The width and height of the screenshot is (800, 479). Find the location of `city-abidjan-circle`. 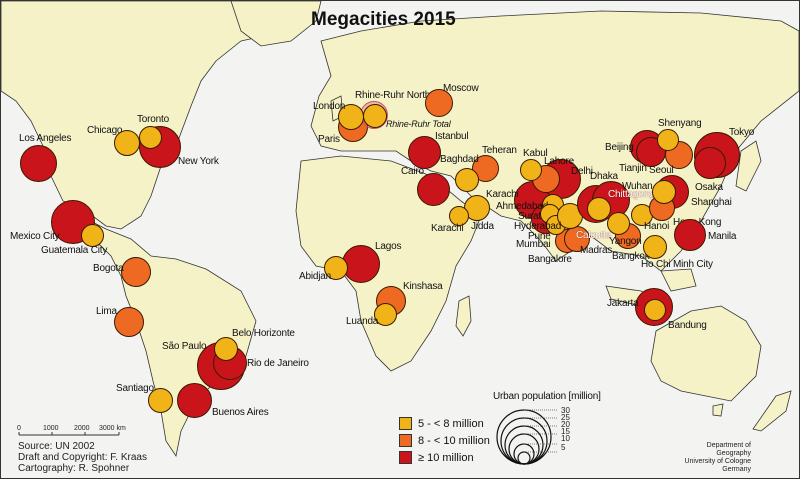

city-abidjan-circle is located at coordinates (336, 268).